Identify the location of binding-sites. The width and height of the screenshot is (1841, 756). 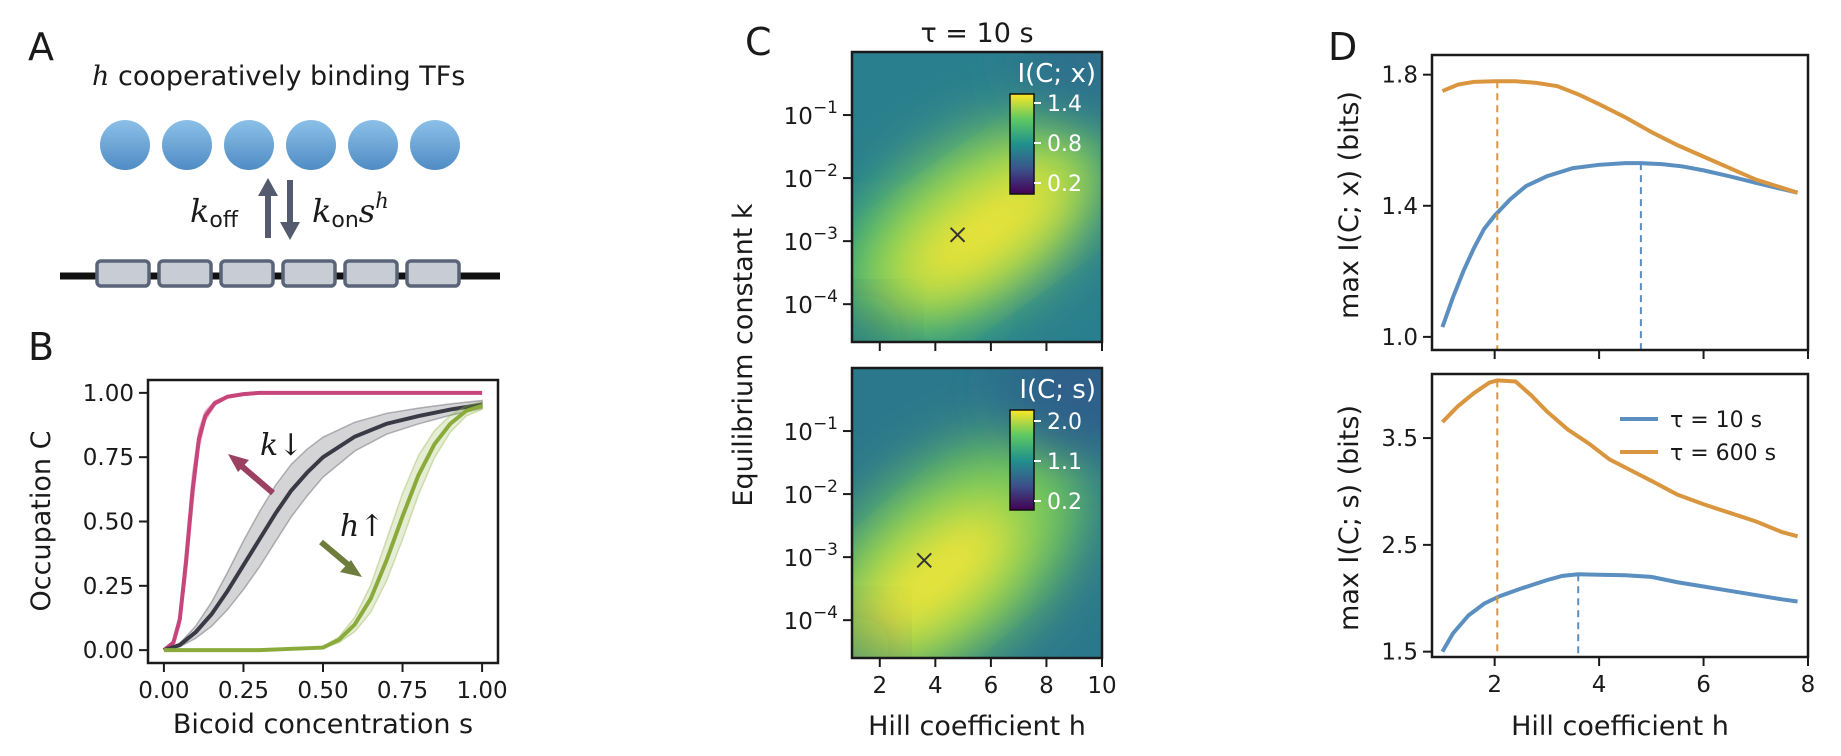
(278, 273).